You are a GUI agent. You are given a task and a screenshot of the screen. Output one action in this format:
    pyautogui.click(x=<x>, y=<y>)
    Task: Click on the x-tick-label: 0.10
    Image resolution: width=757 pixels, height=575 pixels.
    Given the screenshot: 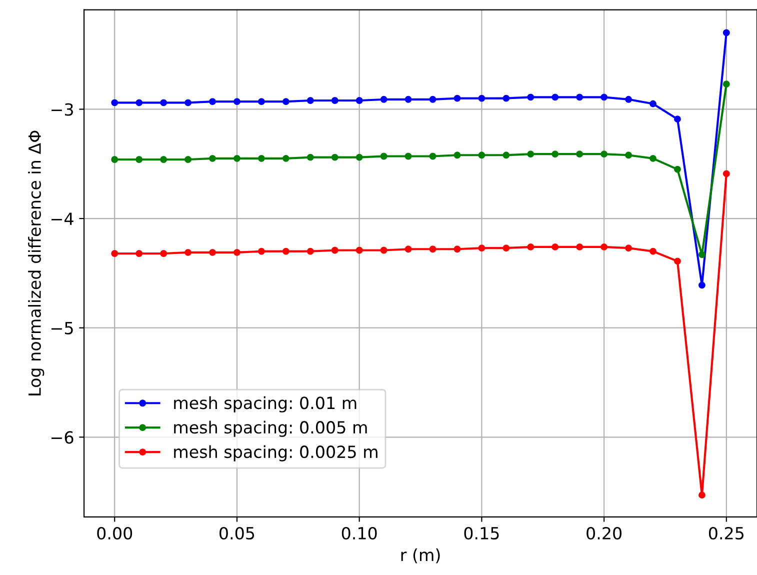 What is the action you would take?
    pyautogui.click(x=359, y=533)
    